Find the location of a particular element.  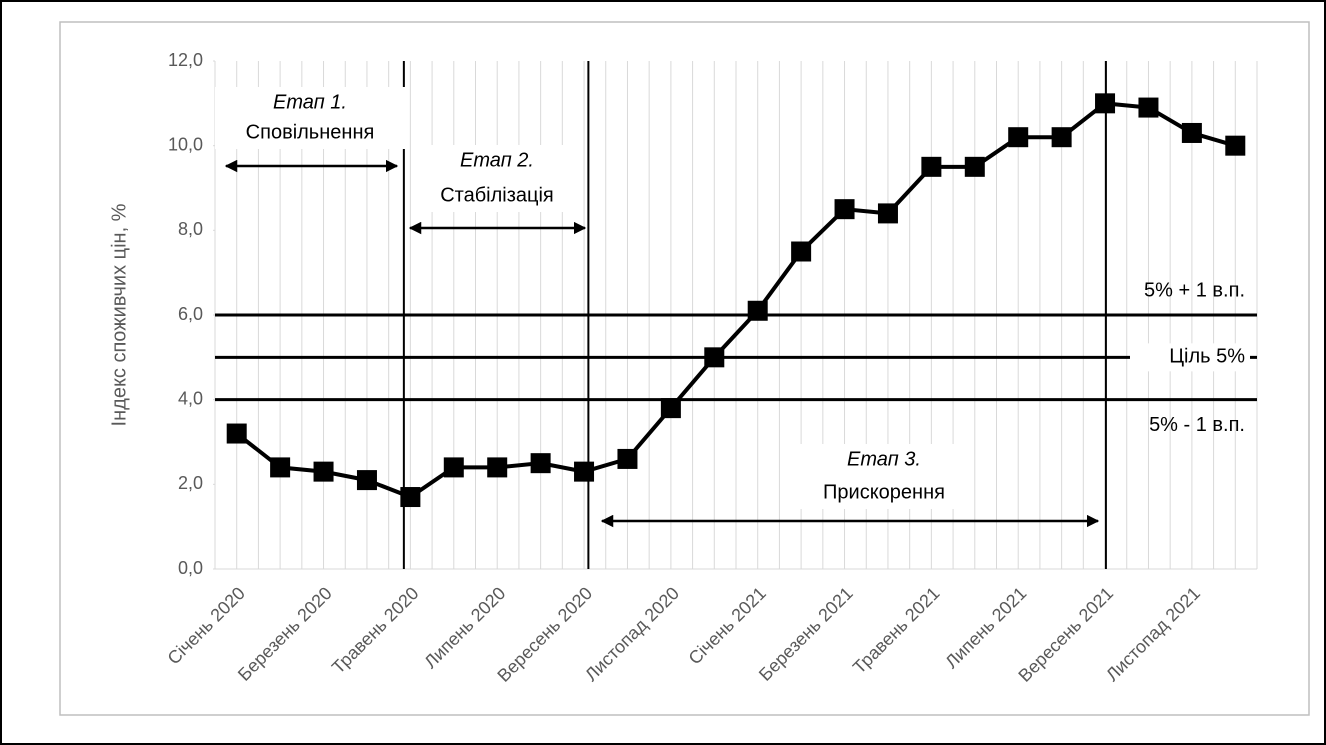

reference-label: 5% - 1 в.п. is located at coordinates (1197, 425).